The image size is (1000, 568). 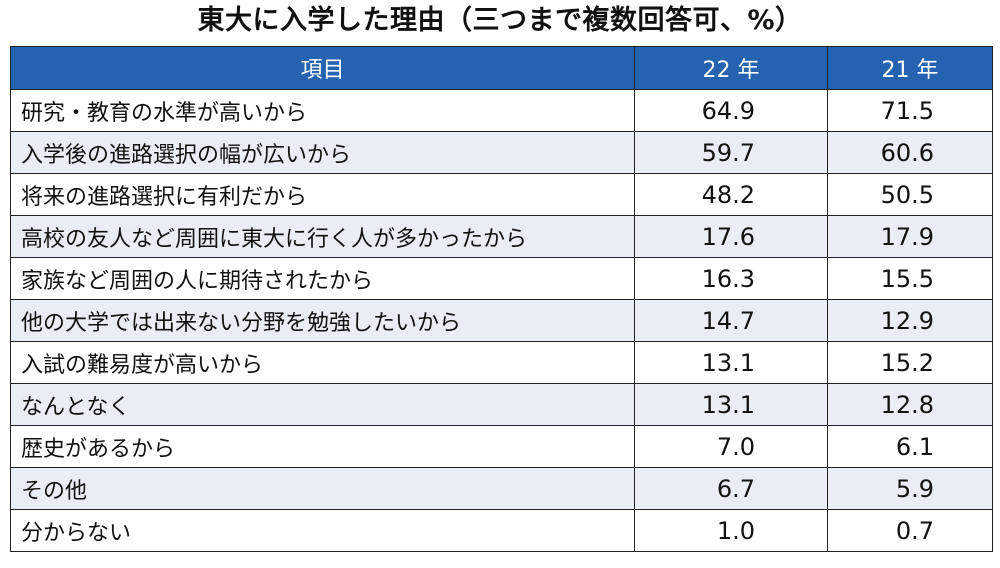 What do you see at coordinates (910, 236) in the screenshot?
I see `row-value-21: 17.9` at bounding box center [910, 236].